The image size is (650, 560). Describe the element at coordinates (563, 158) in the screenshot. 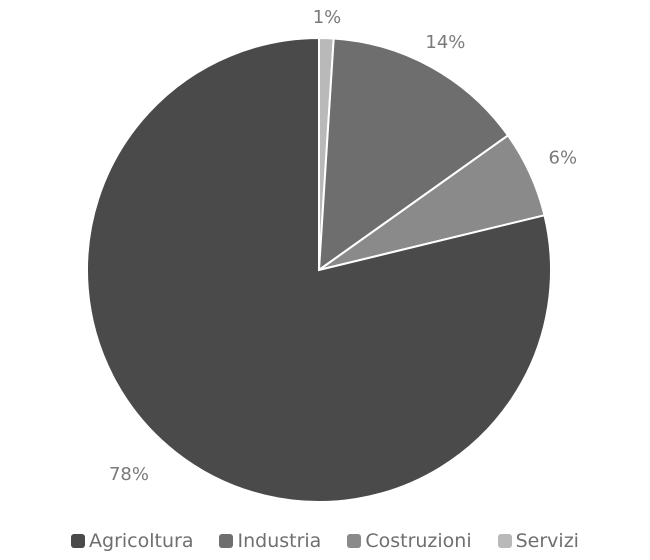

I see `data-label-costruzioni: 6%` at that location.